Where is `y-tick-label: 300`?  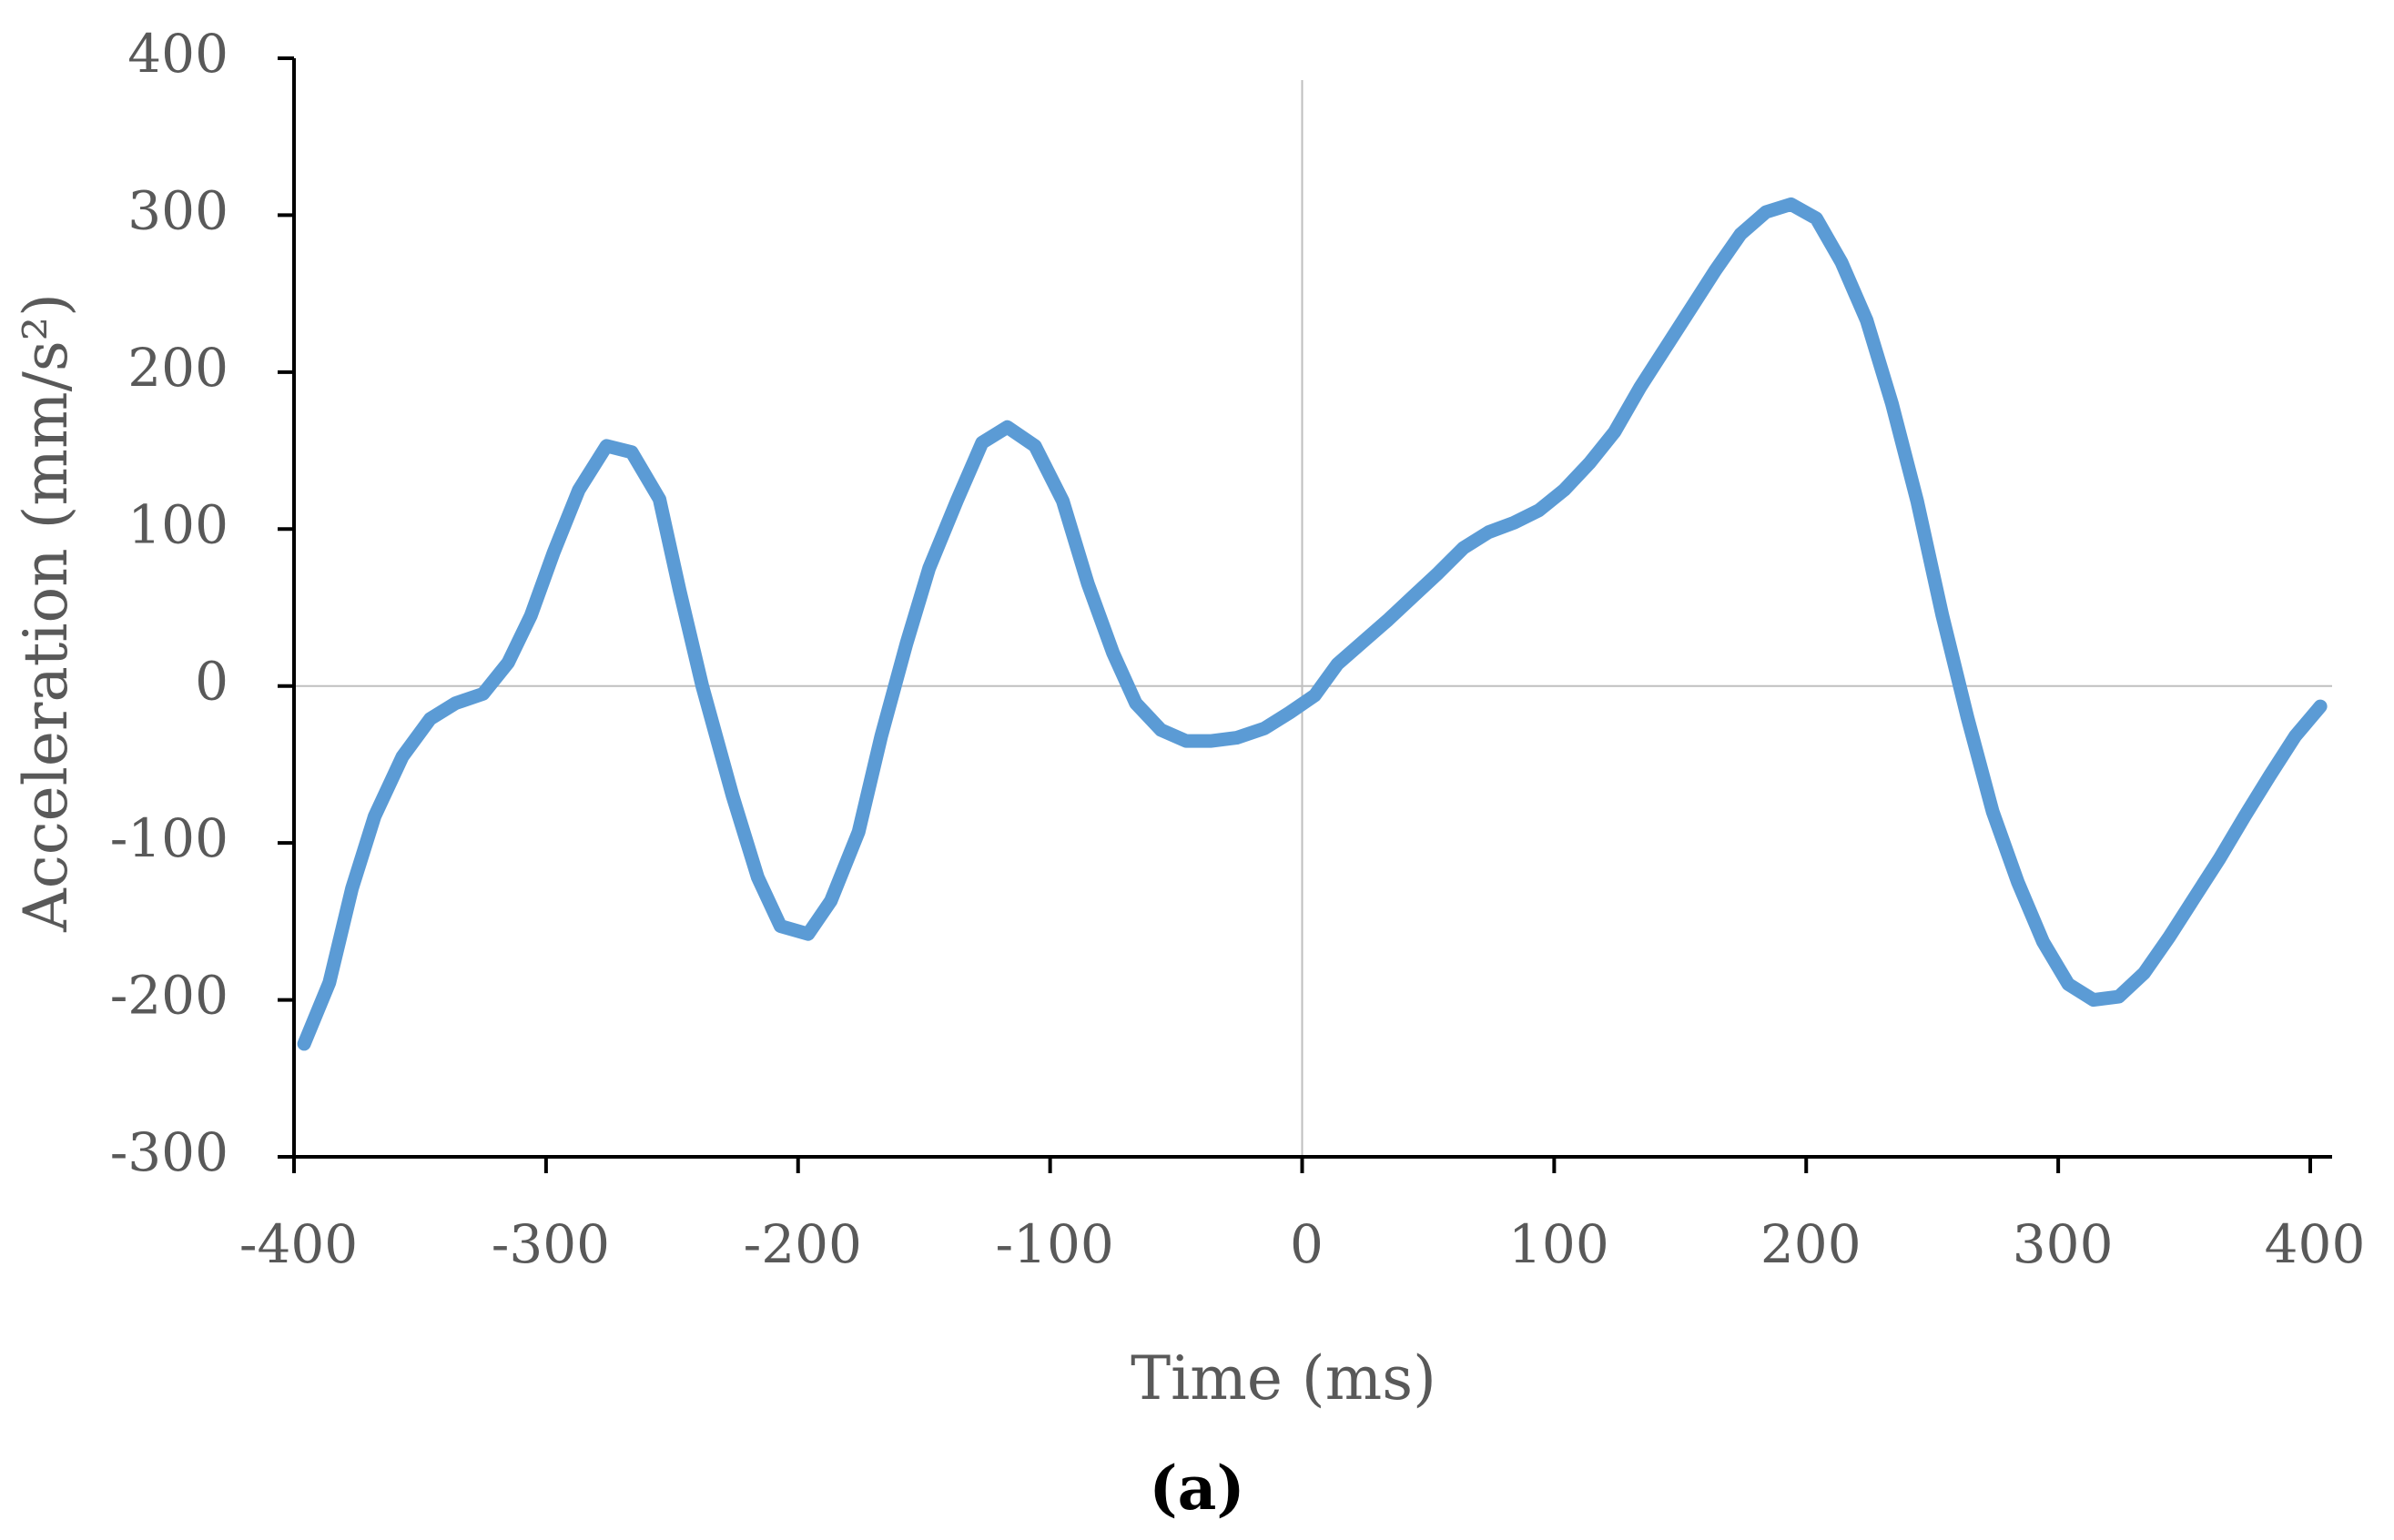 y-tick-label: 300 is located at coordinates (178, 210).